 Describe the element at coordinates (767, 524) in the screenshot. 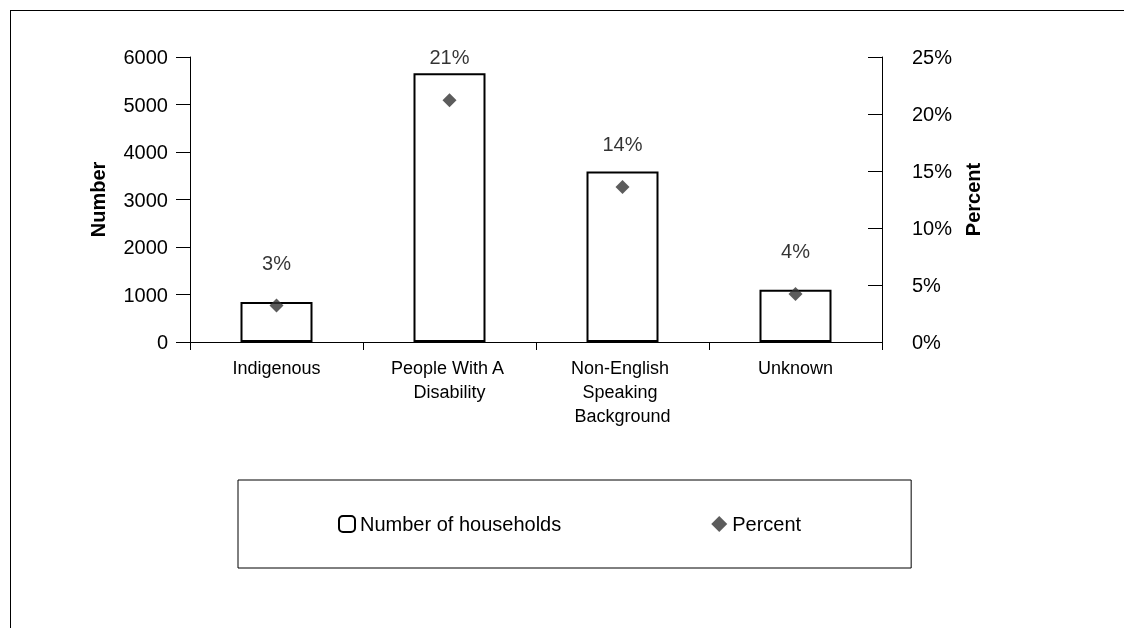

I see `legend-label: Percent` at that location.